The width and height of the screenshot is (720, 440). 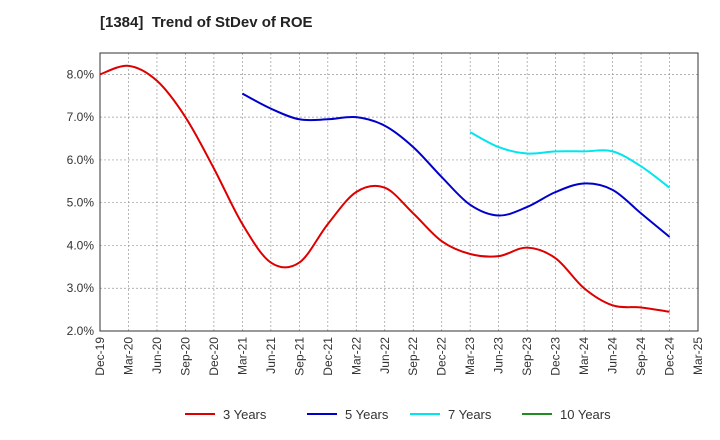 What do you see at coordinates (527, 356) in the screenshot?
I see `x-tick-label: Sep-23` at bounding box center [527, 356].